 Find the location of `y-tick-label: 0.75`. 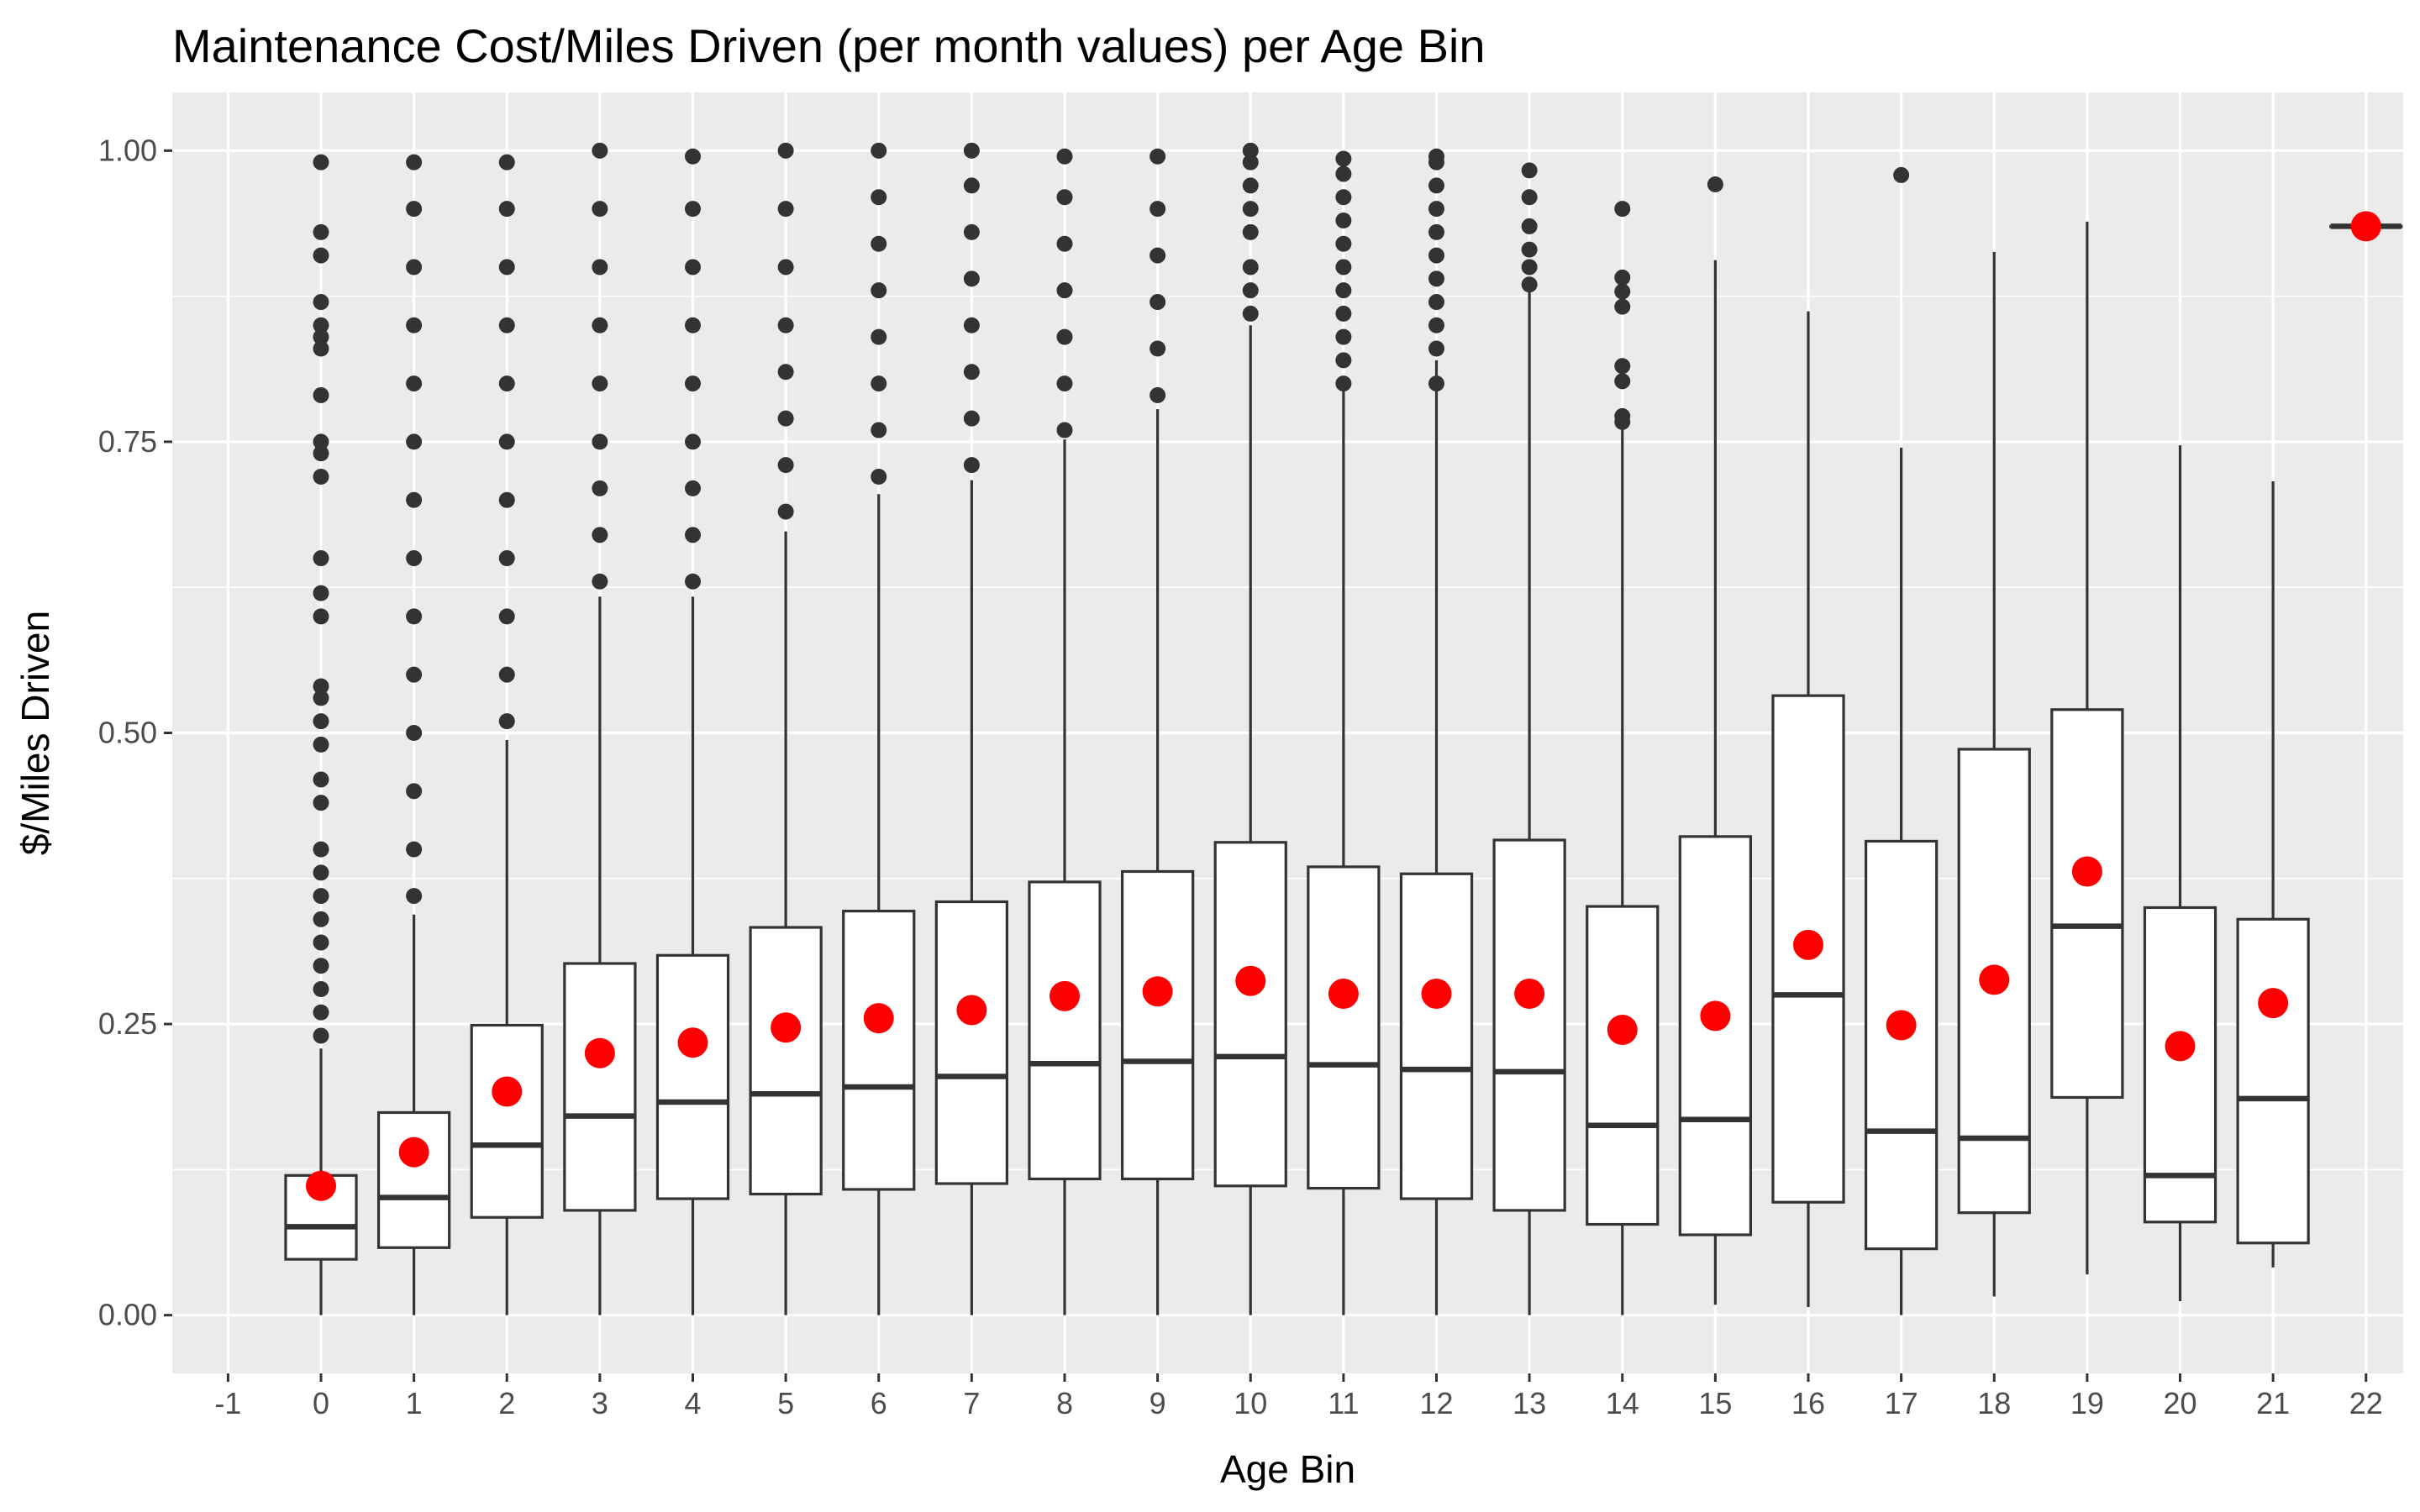

y-tick-label: 0.75 is located at coordinates (128, 441).